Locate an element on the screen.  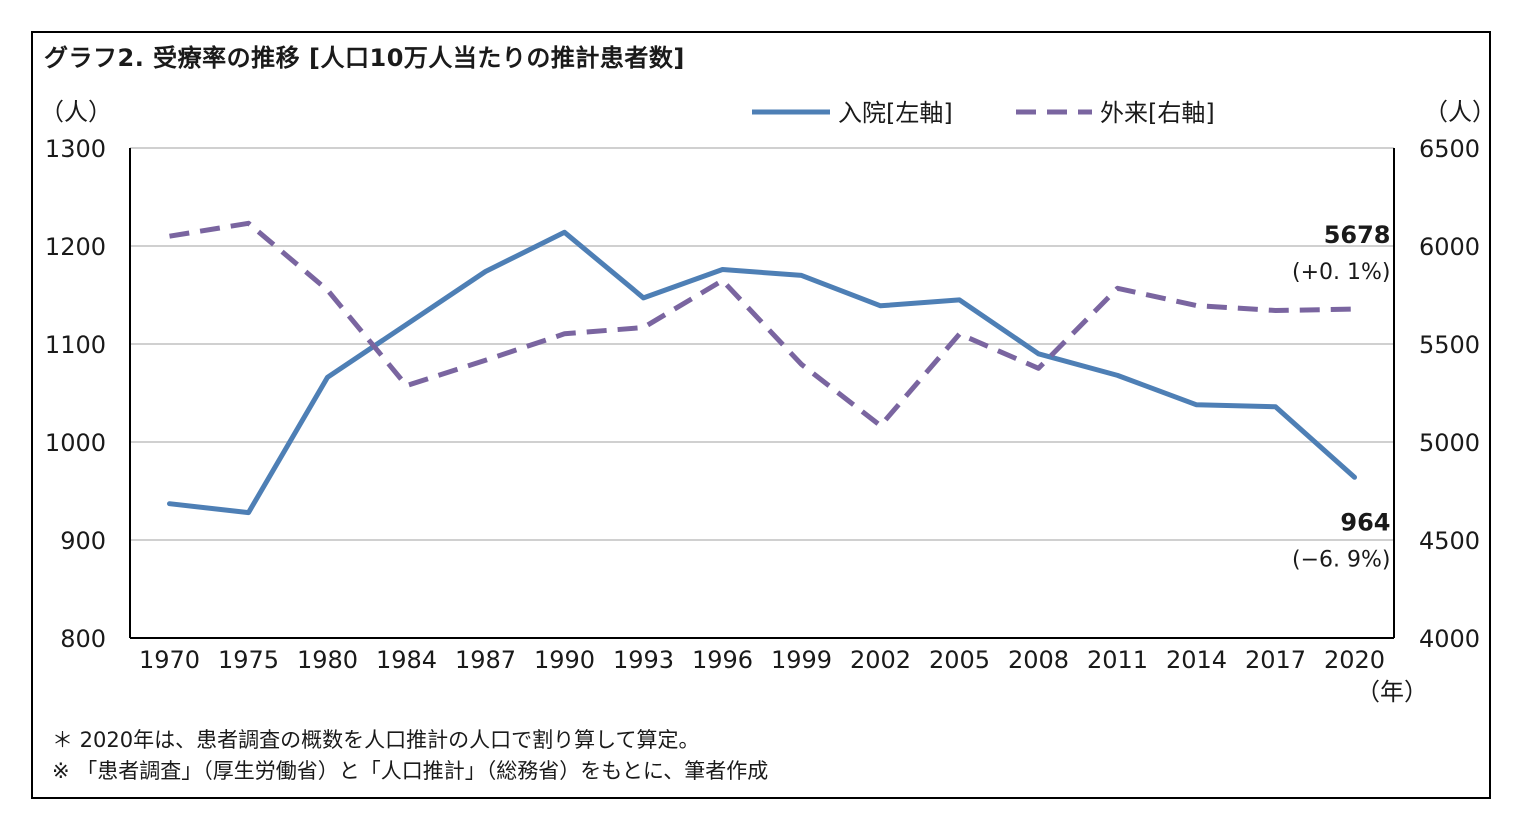
x-tick-label: 2020 is located at coordinates (1354, 660).